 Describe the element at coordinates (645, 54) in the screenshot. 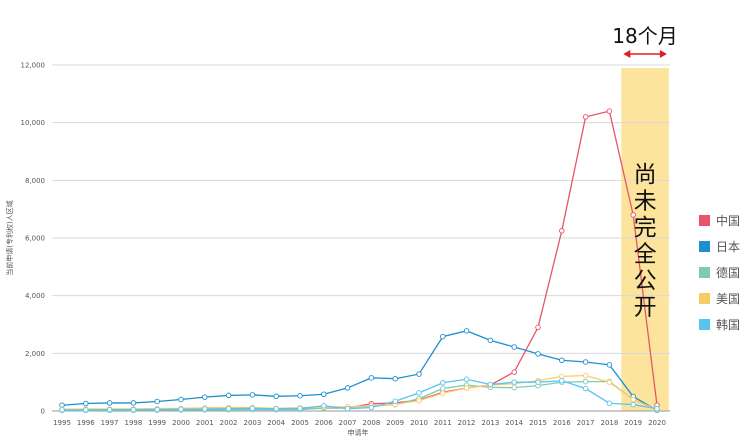

I see `period-arrow` at that location.